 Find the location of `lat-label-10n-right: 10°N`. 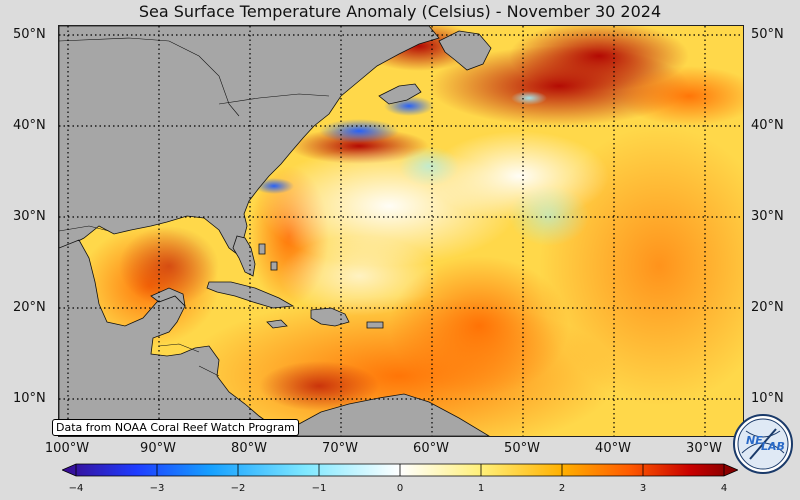

lat-label-10n-right: 10°N is located at coordinates (767, 398).